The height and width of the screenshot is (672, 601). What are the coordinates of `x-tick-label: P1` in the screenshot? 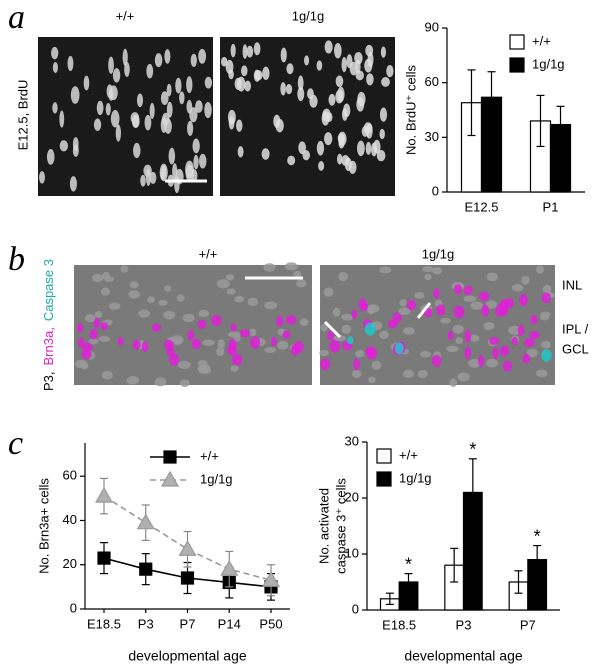 It's located at (551, 206).